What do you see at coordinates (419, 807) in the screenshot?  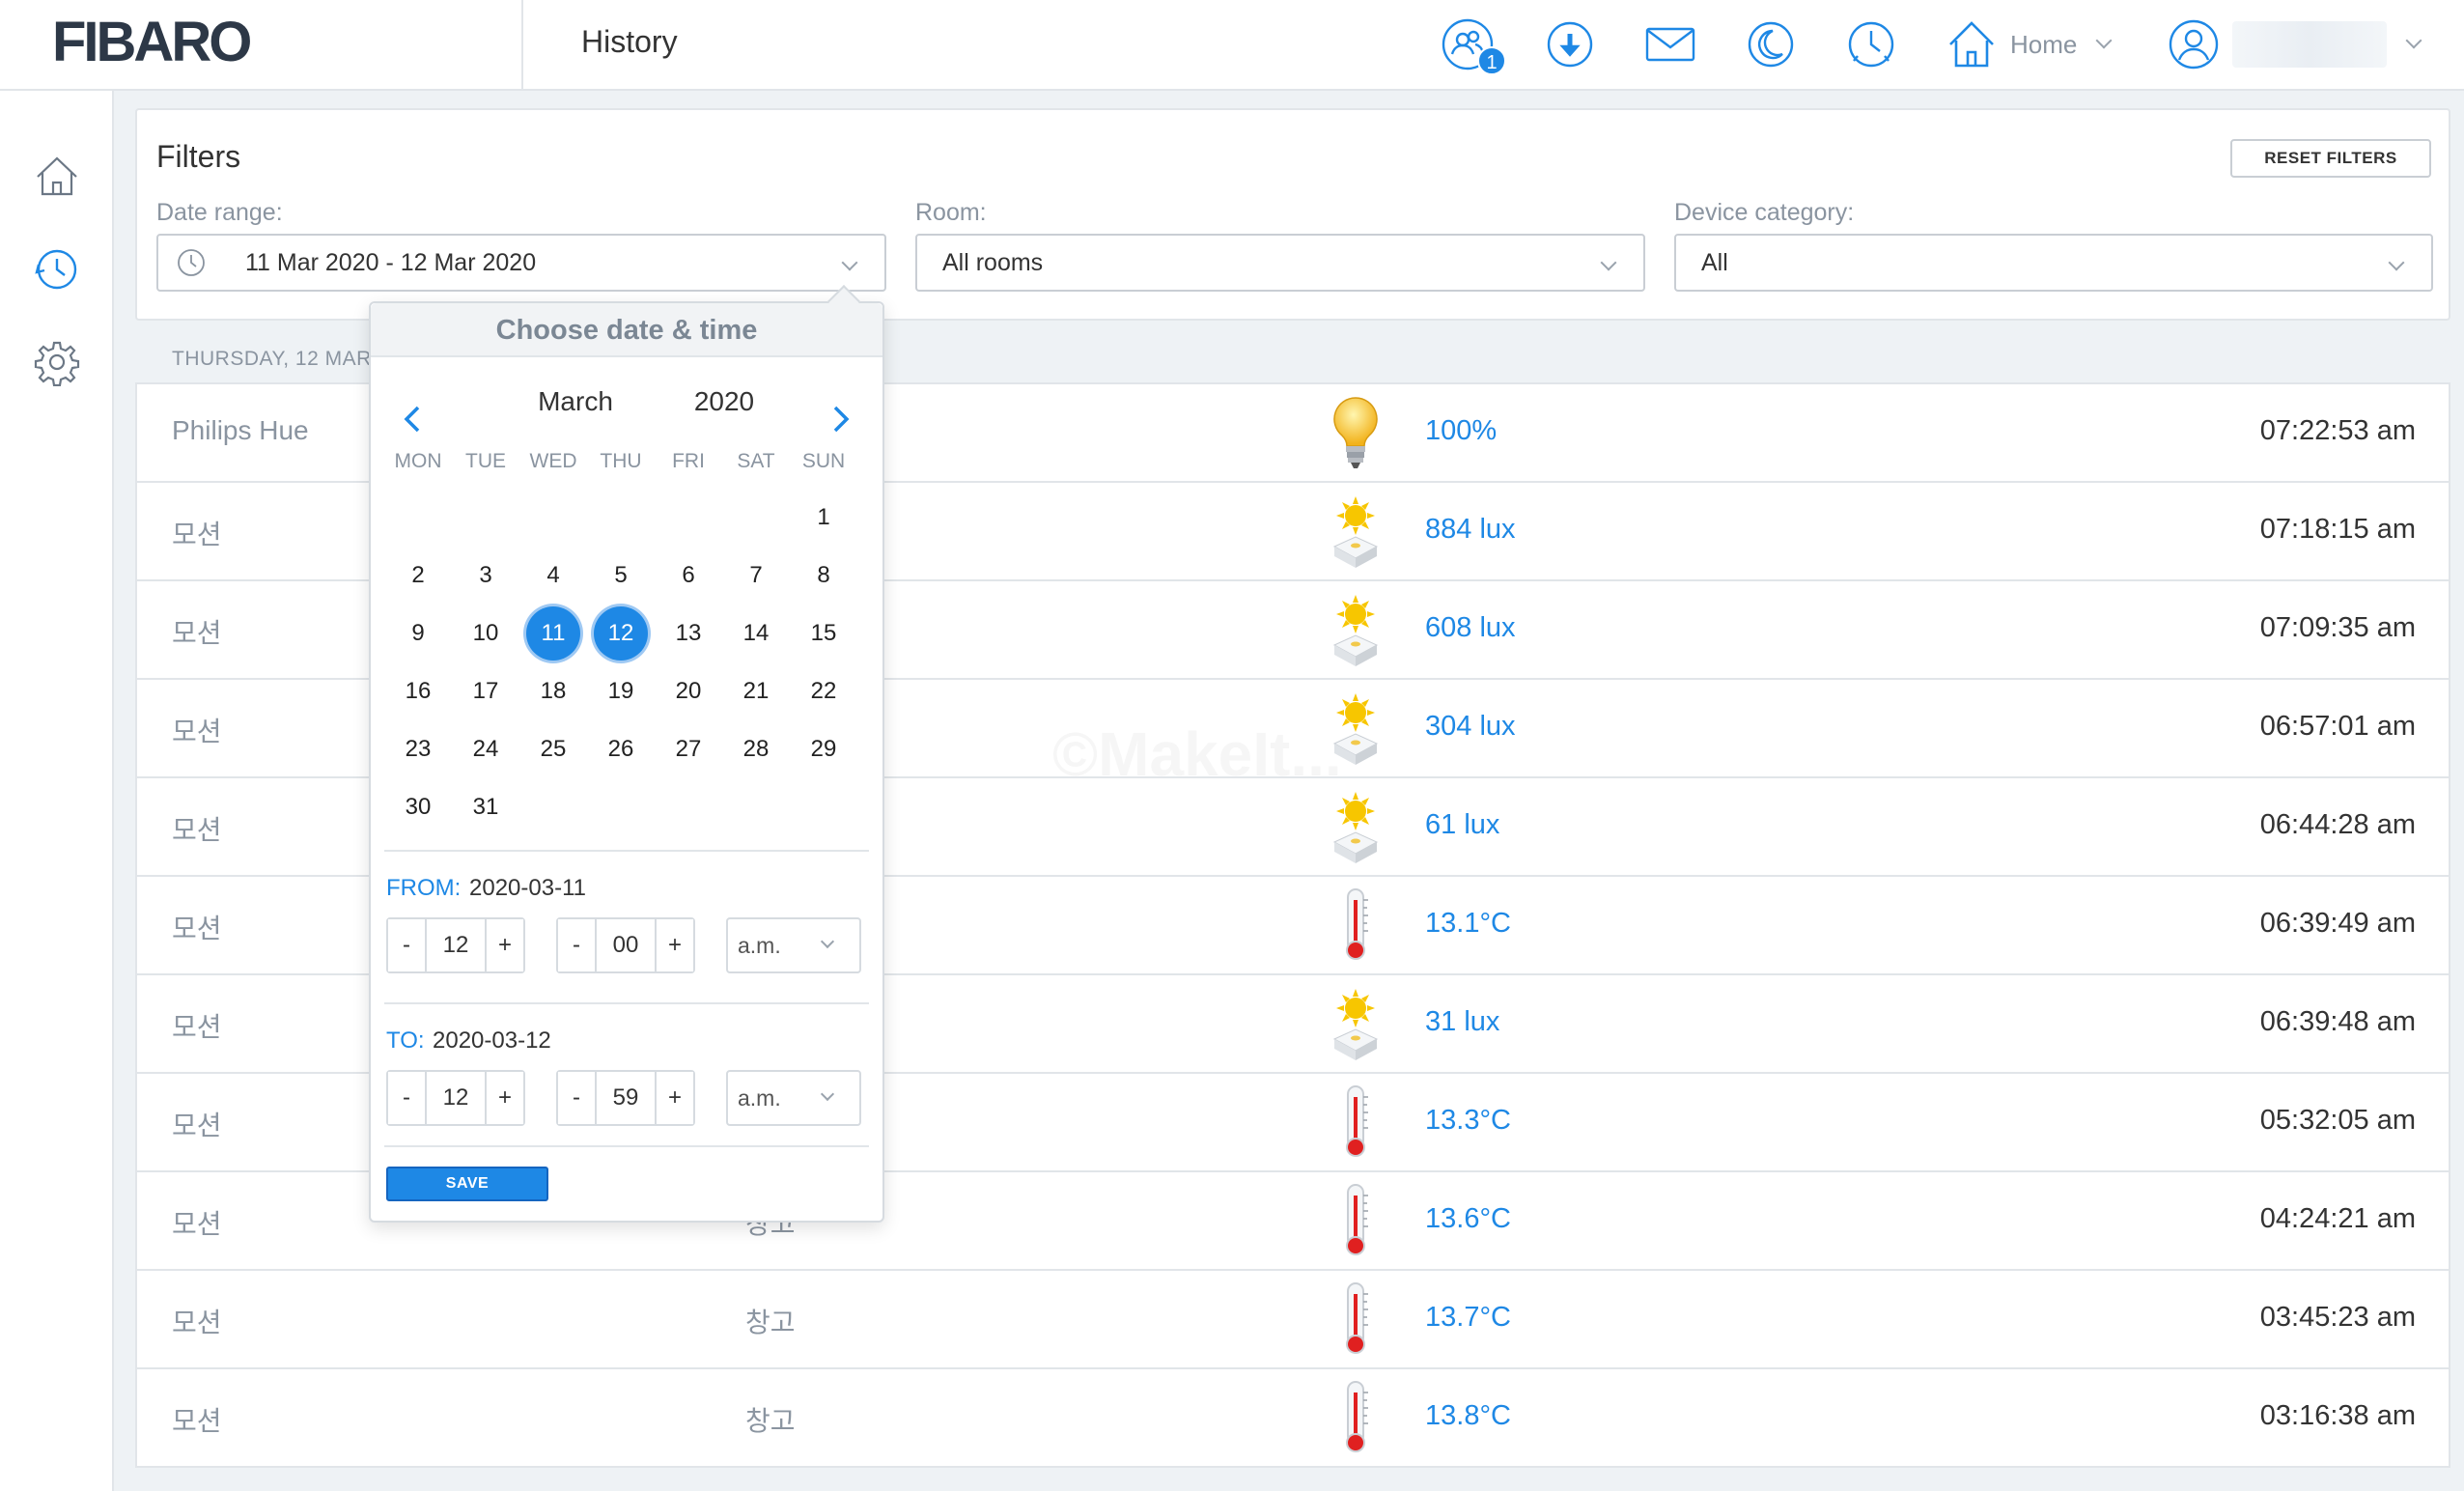 I see `calendar-day: 30` at bounding box center [419, 807].